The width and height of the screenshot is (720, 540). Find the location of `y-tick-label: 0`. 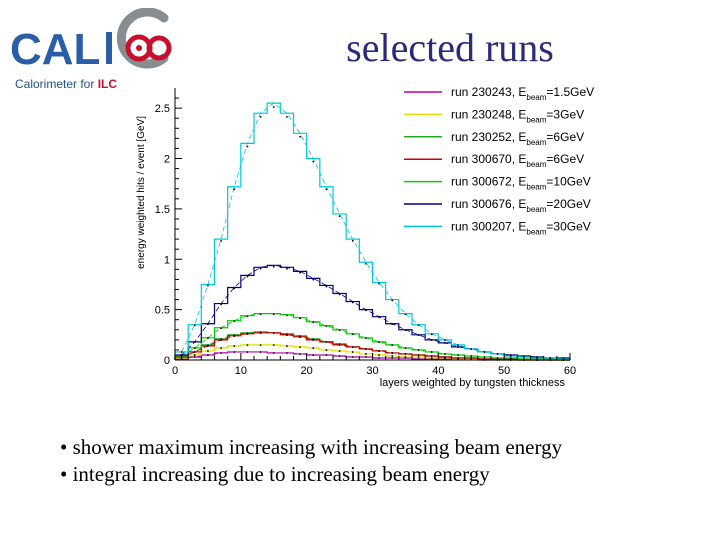

y-tick-label: 0 is located at coordinates (167, 361).